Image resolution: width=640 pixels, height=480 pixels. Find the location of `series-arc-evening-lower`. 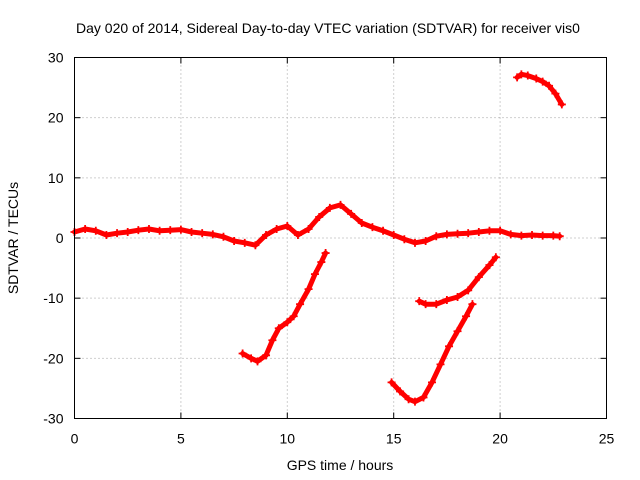

series-arc-evening-lower is located at coordinates (432, 353).